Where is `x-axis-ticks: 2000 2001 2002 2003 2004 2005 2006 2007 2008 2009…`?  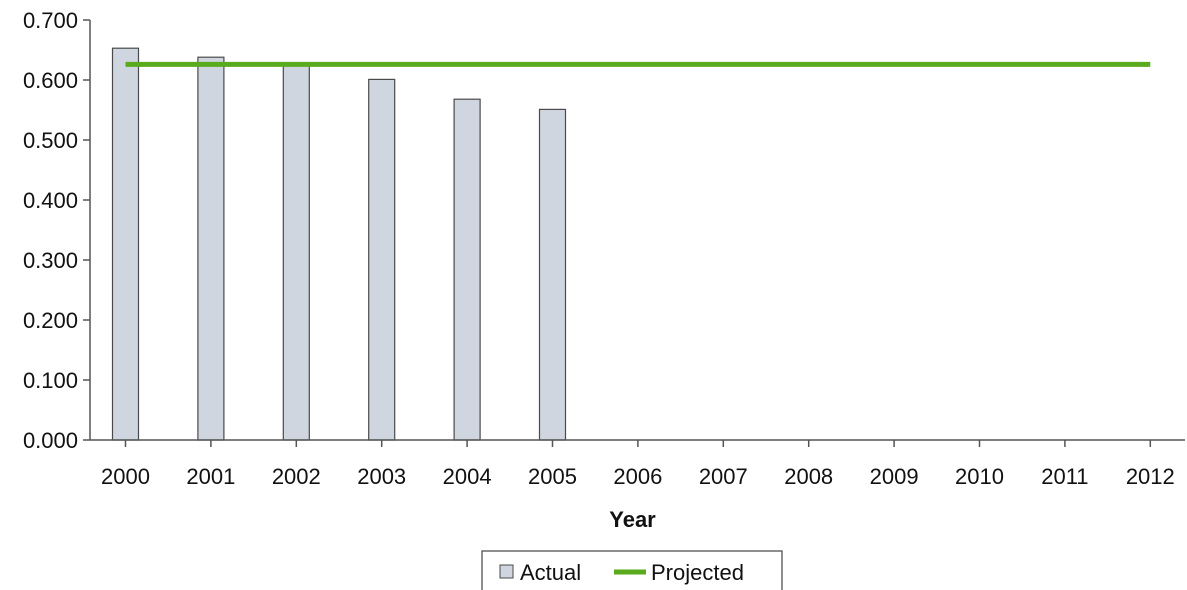
x-axis-ticks: 2000 2001 2002 2003 2004 2005 2006 2007 2008 2009… is located at coordinates (638, 464).